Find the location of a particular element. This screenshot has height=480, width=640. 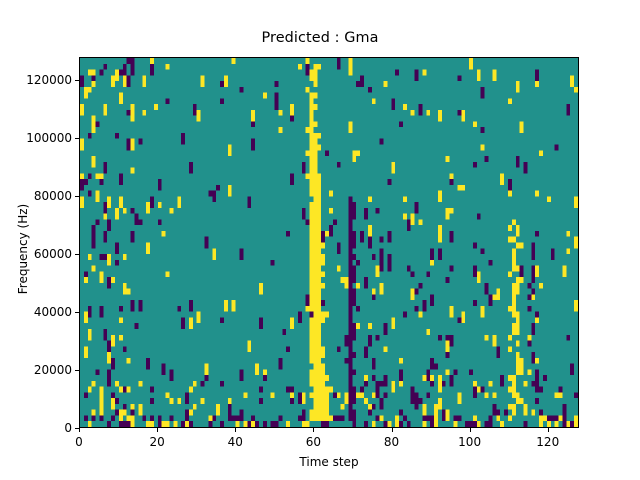

x-tick-label: 80 is located at coordinates (391, 442).